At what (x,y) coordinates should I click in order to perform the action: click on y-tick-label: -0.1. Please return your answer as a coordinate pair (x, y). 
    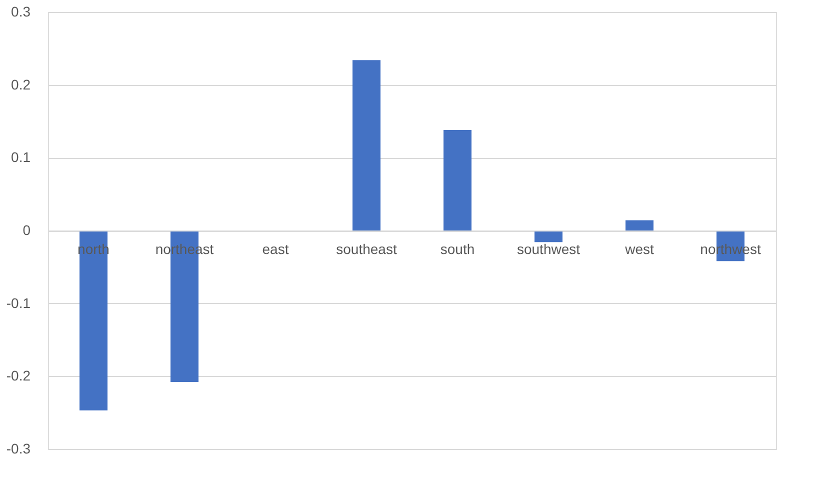
    Looking at the image, I should click on (18, 302).